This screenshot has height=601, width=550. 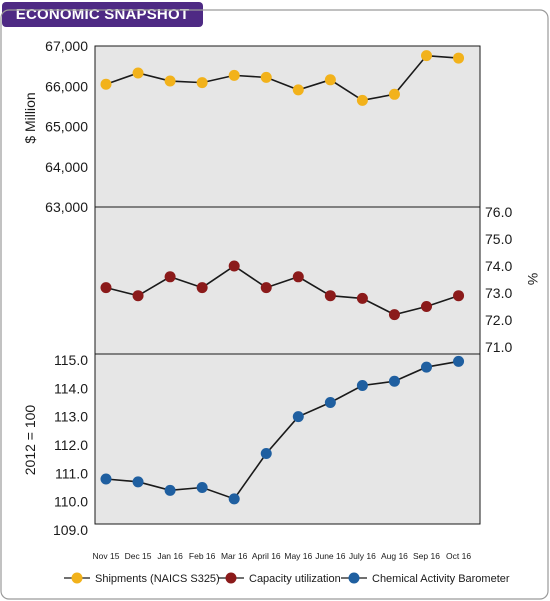 What do you see at coordinates (498, 266) in the screenshot?
I see `capacity-y-tick-label: 74.0` at bounding box center [498, 266].